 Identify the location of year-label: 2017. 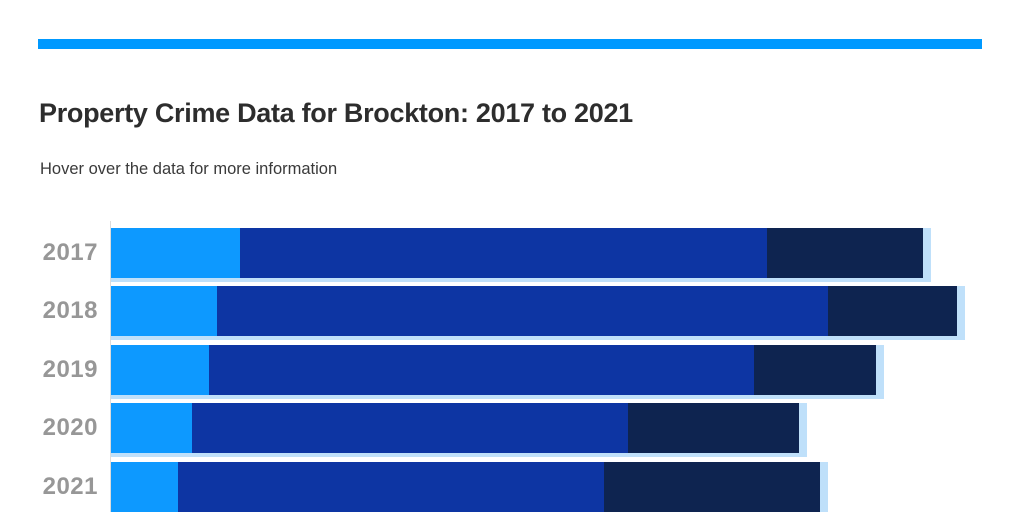
(70, 252).